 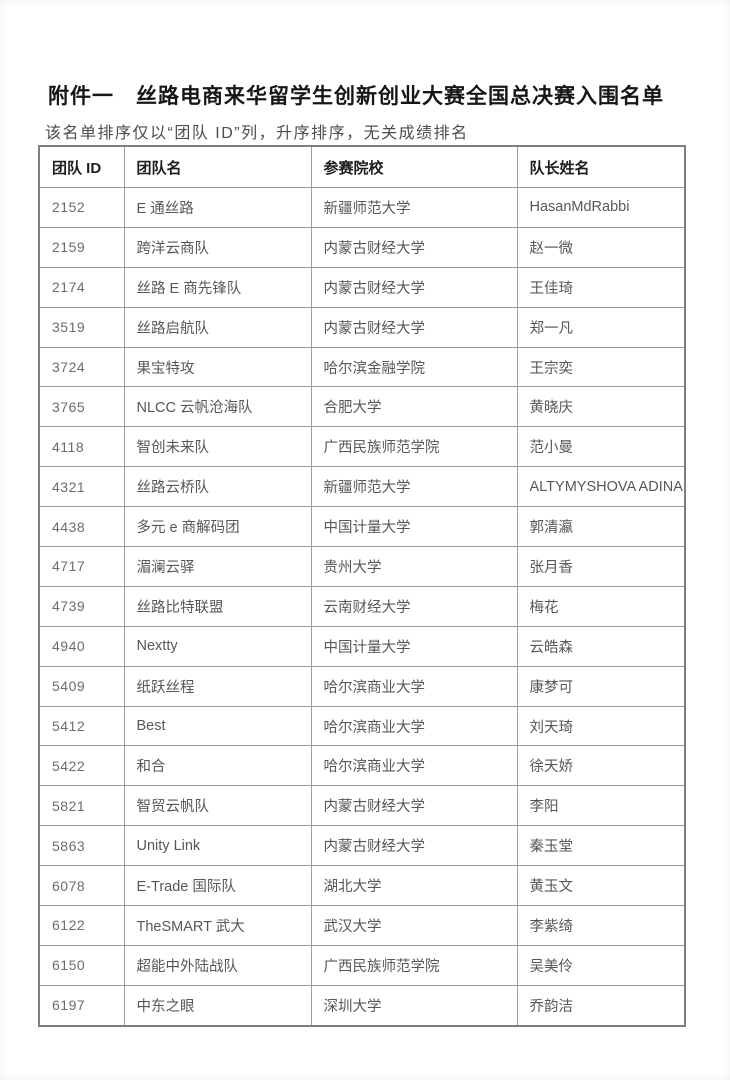 I want to click on header-team-id: 团队 ID, so click(x=81, y=166).